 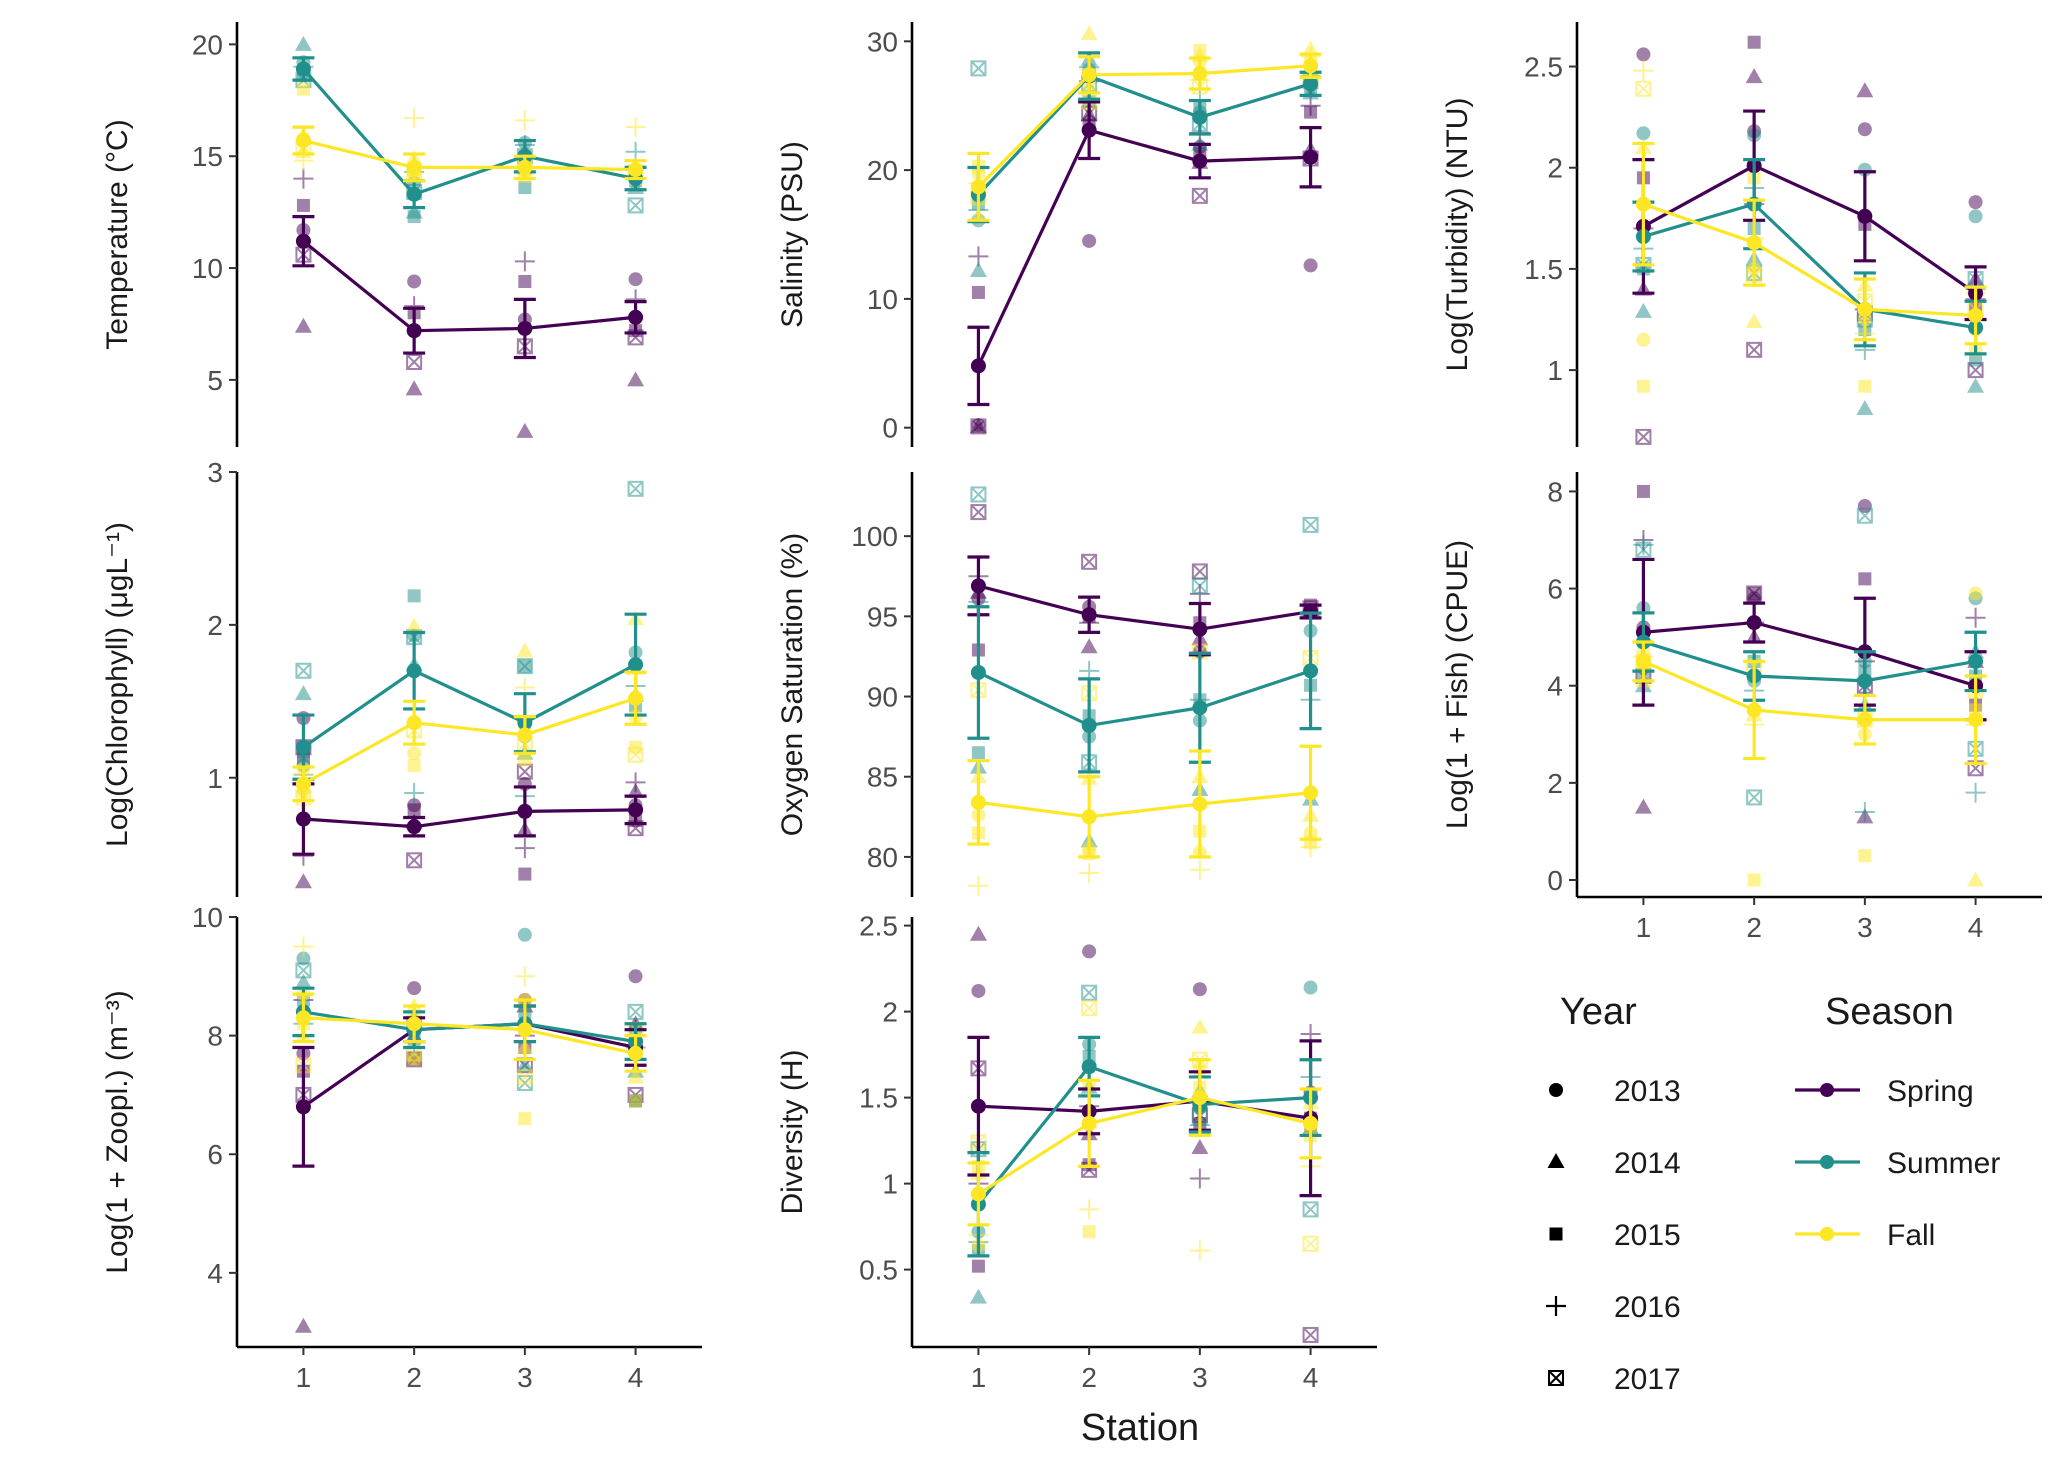 I want to click on y-tick-label: 8, so click(x=1555, y=491).